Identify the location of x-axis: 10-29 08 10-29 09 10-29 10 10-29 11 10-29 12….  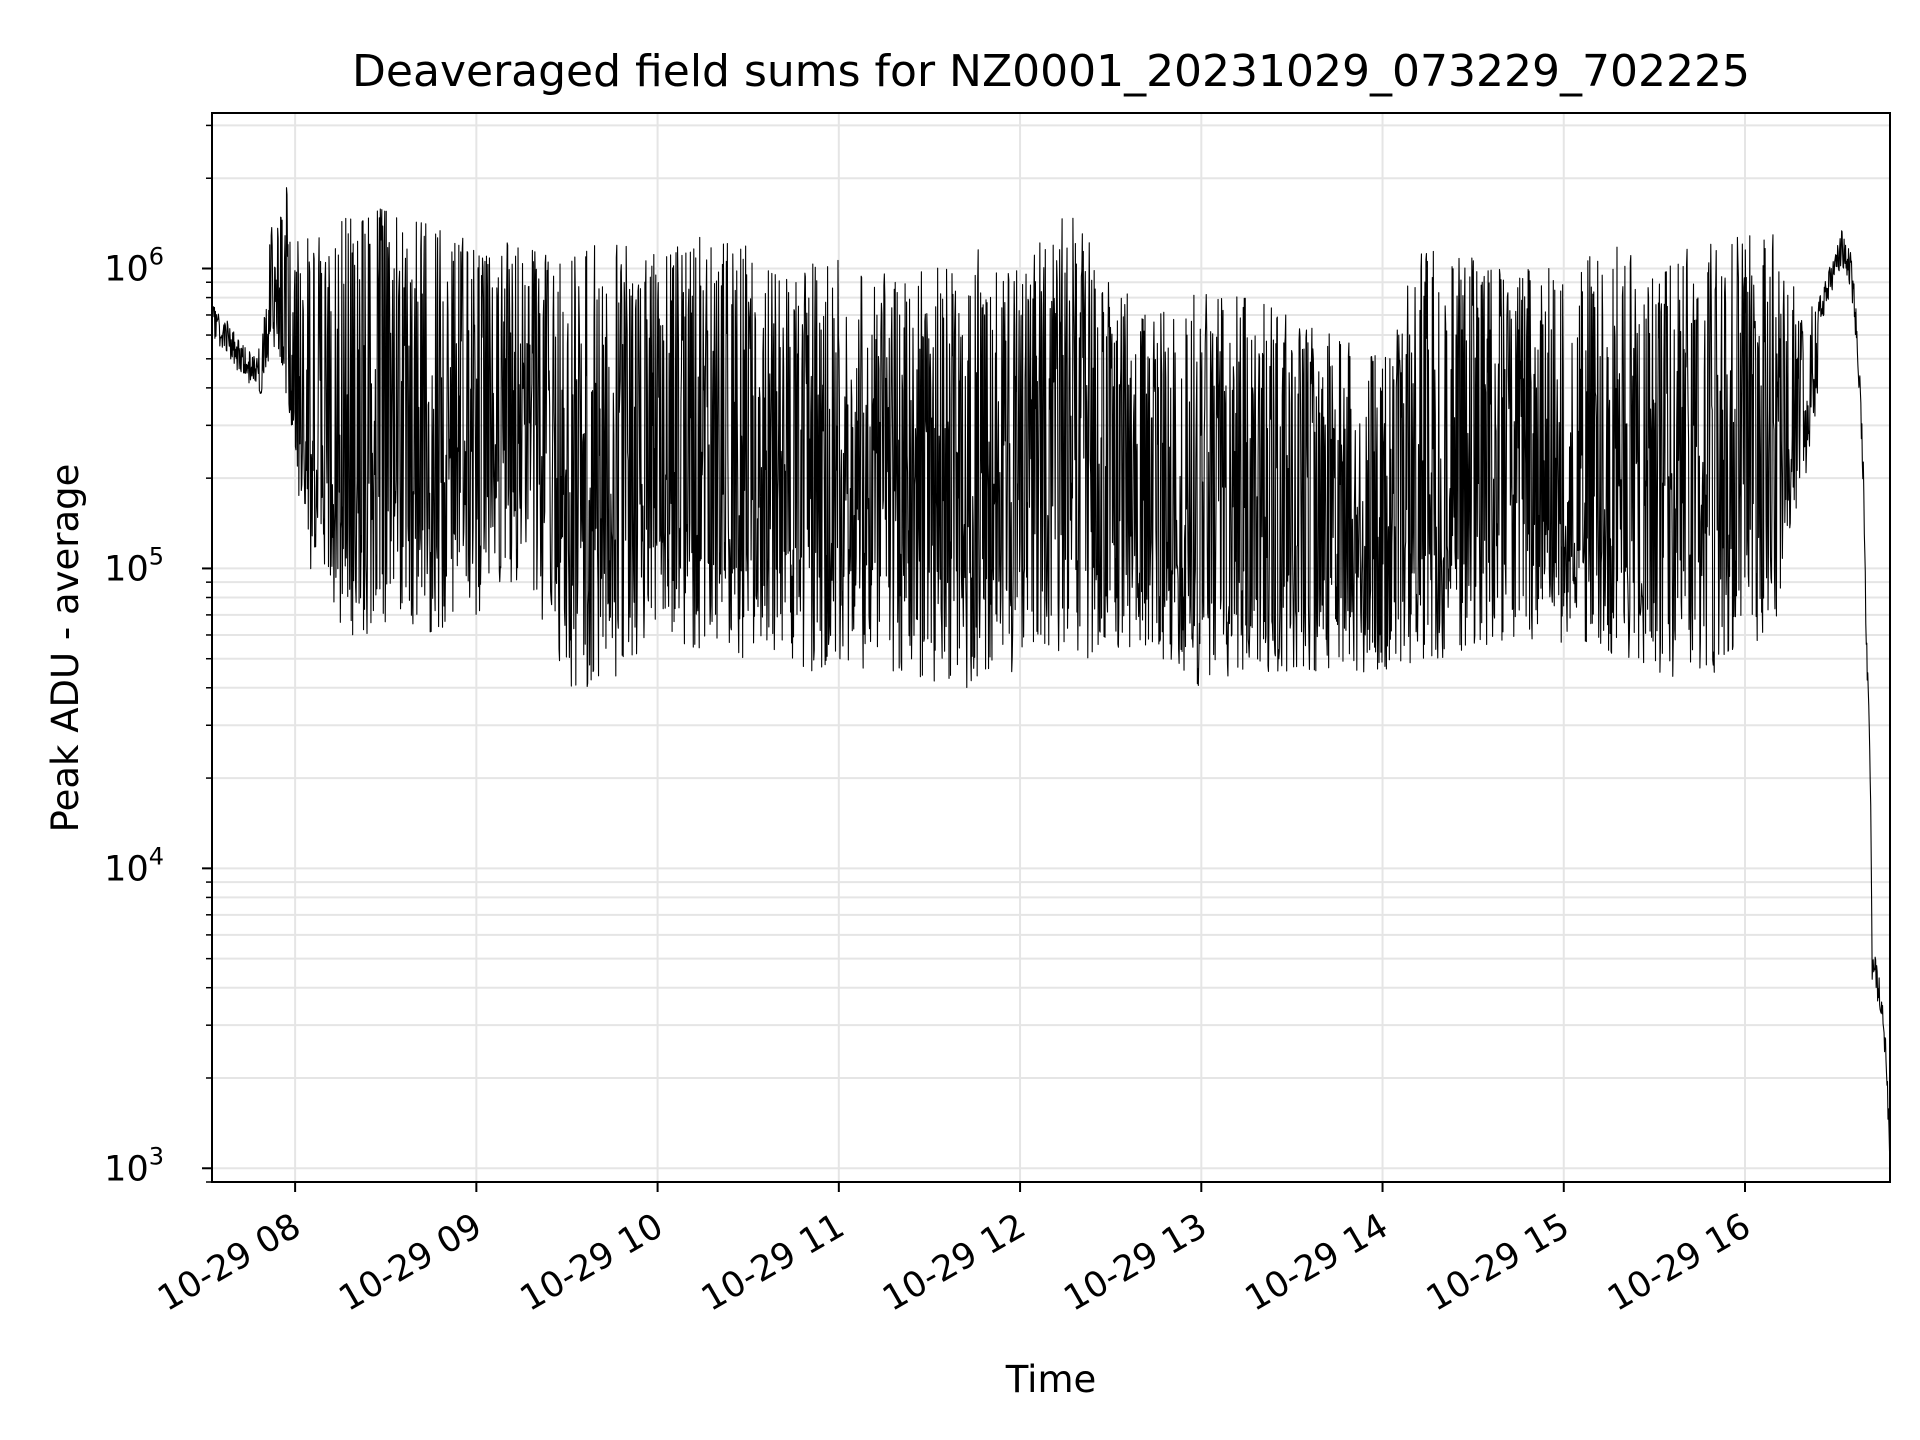
(954, 1250).